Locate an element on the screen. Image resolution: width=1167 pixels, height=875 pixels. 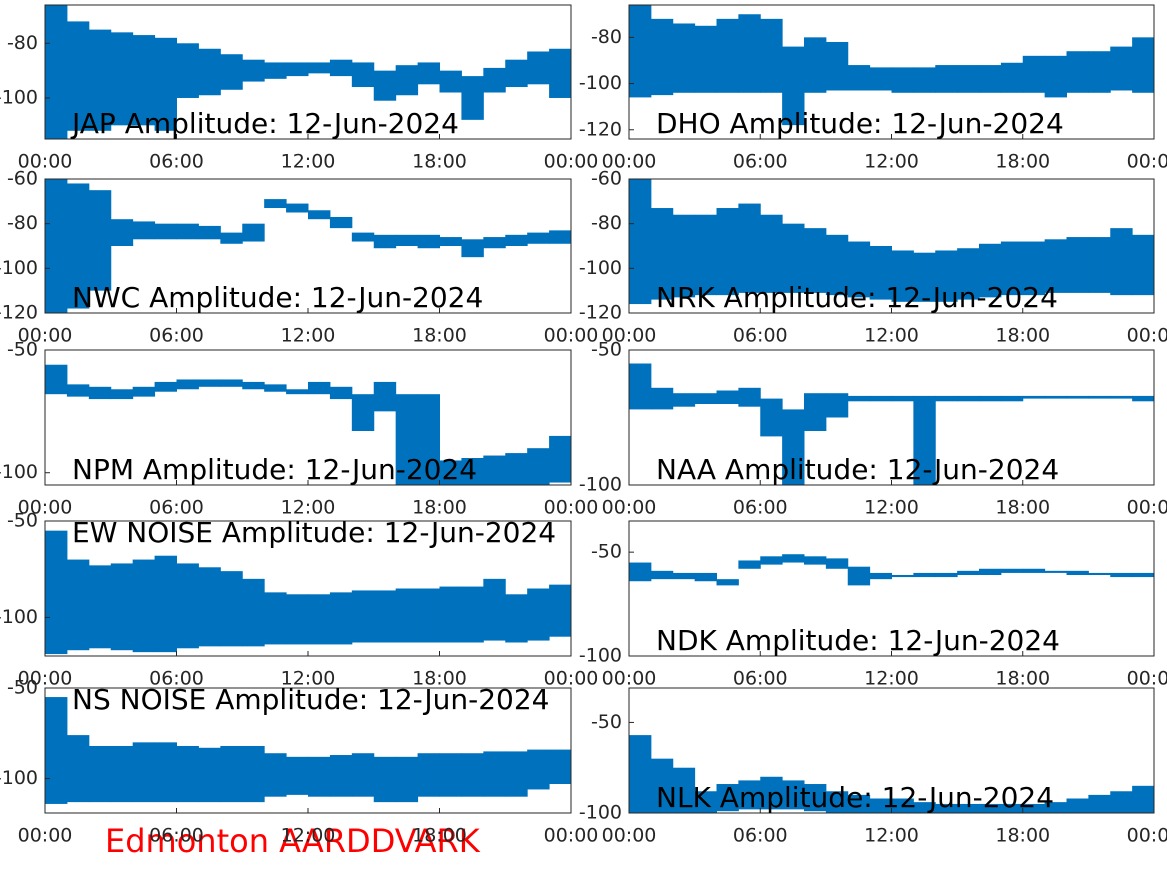
panel-title: NPM Amplitude: 12-Jun-2024 is located at coordinates (274, 469).